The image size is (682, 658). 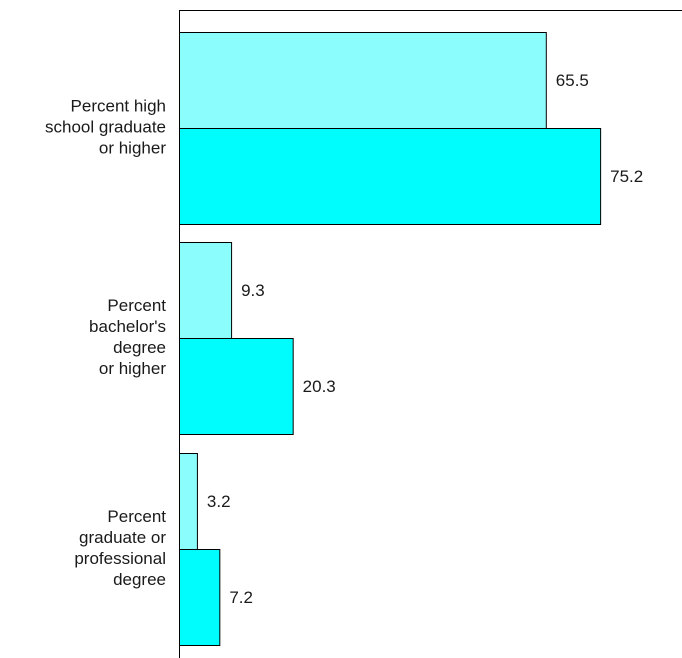 What do you see at coordinates (253, 290) in the screenshot?
I see `value-label-1-series-0: 9.3` at bounding box center [253, 290].